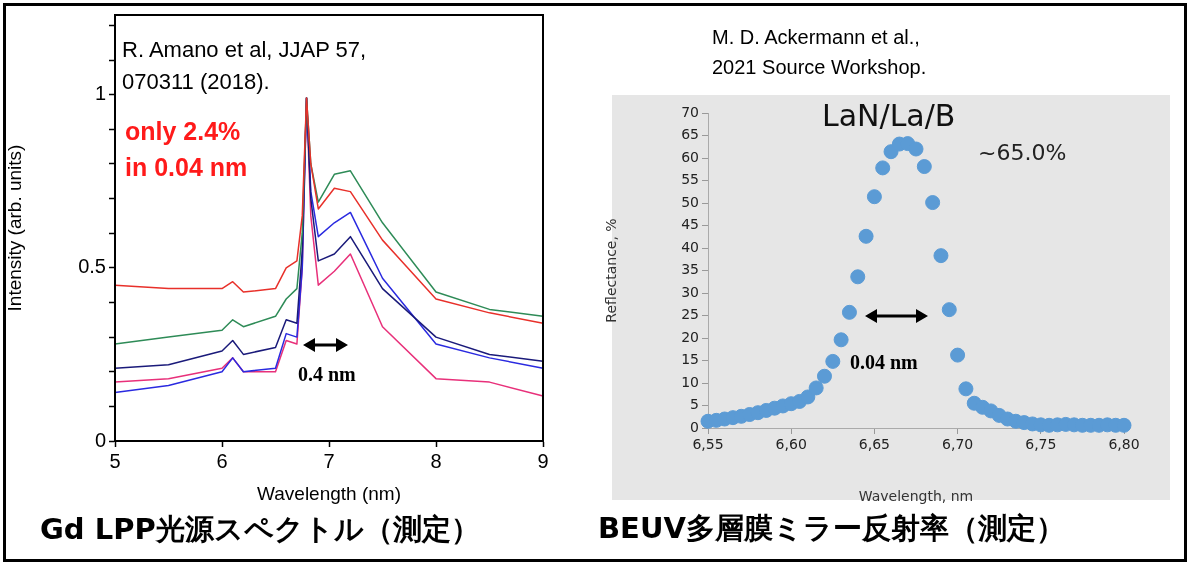  I want to click on y-axis-title: Intensity (arb. units), so click(14, 228).